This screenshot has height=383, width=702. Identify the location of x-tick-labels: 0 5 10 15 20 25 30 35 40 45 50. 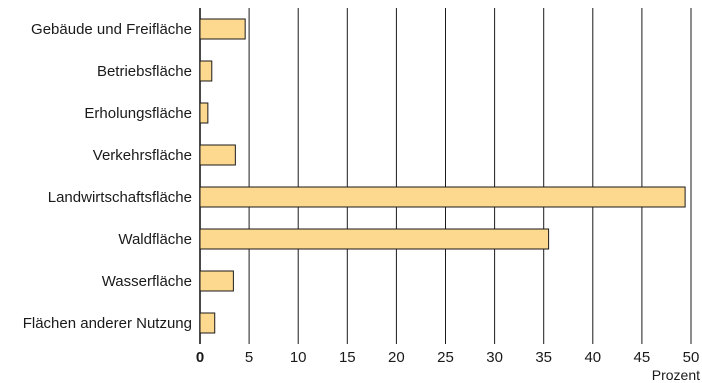
(448, 357).